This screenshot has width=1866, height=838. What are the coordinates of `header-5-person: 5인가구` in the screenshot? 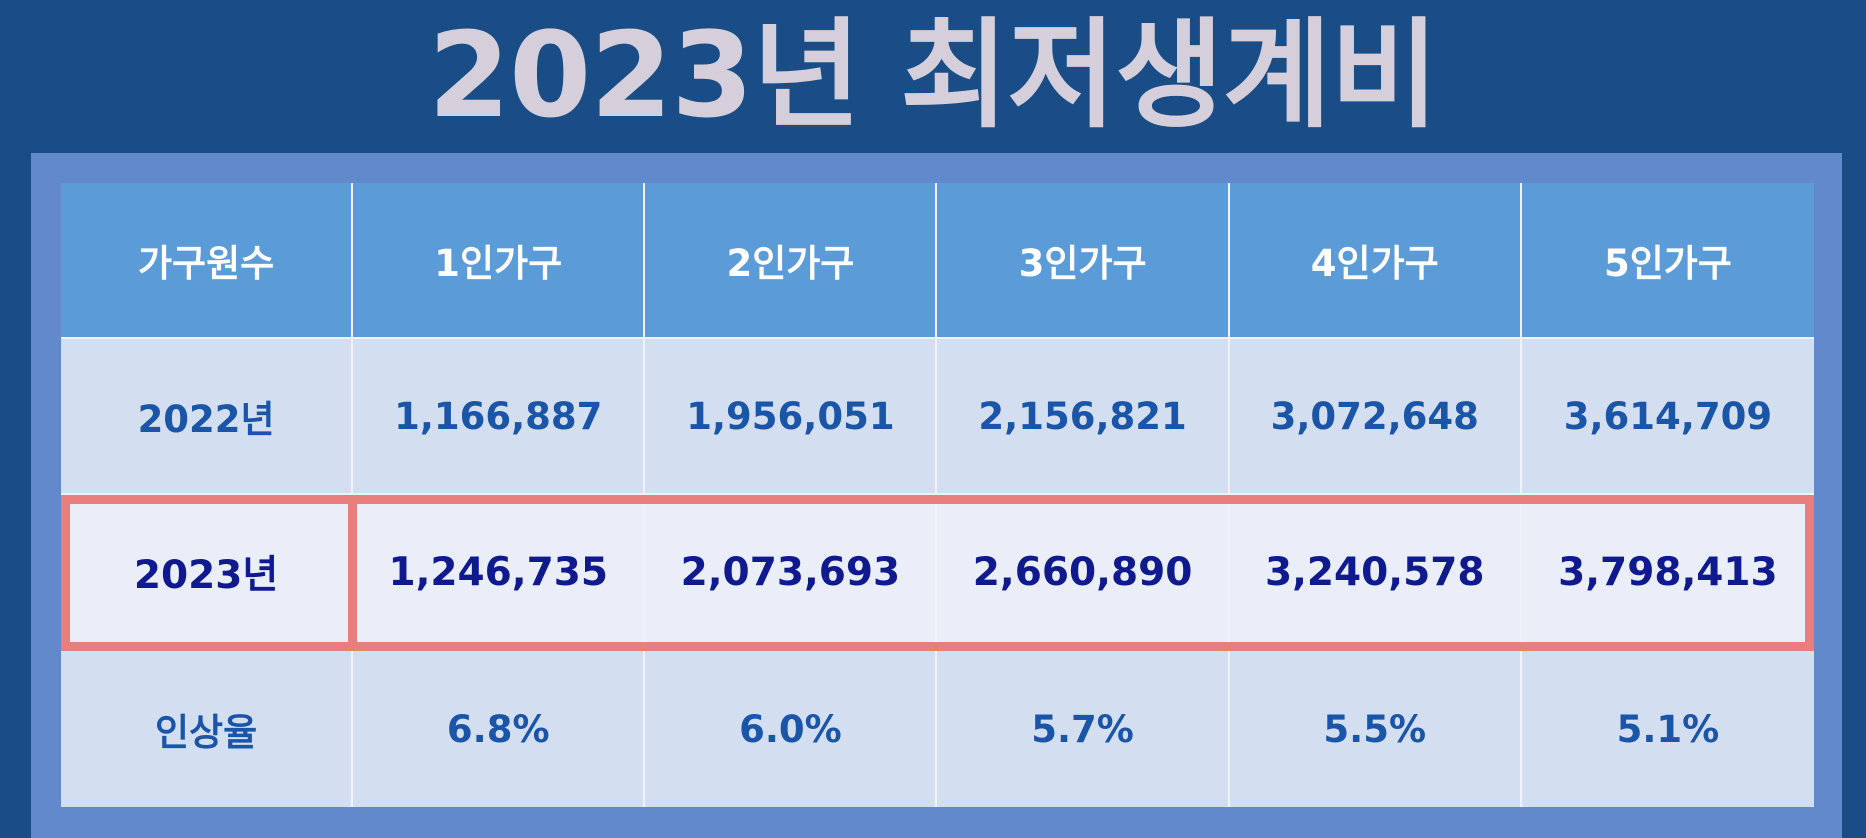 It's located at (1667, 261).